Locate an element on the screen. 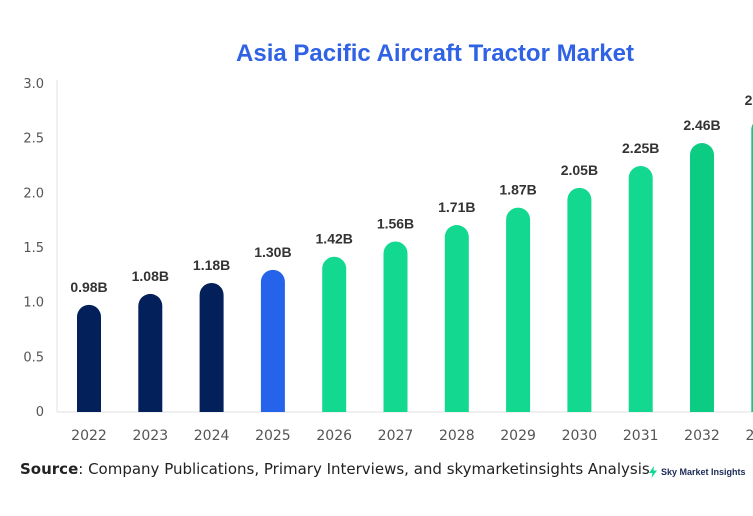 Image resolution: width=753 pixels, height=516 pixels. brand-name: Sky Market Insights is located at coordinates (703, 472).